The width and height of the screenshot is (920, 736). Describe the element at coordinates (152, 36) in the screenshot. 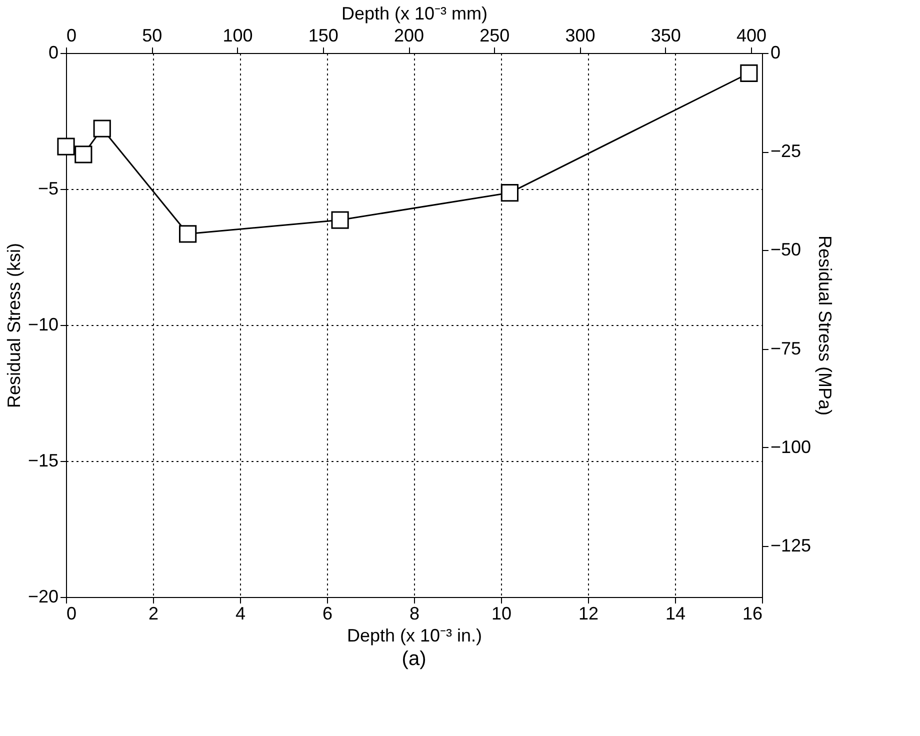

I see `x2-tick-label: 50` at that location.